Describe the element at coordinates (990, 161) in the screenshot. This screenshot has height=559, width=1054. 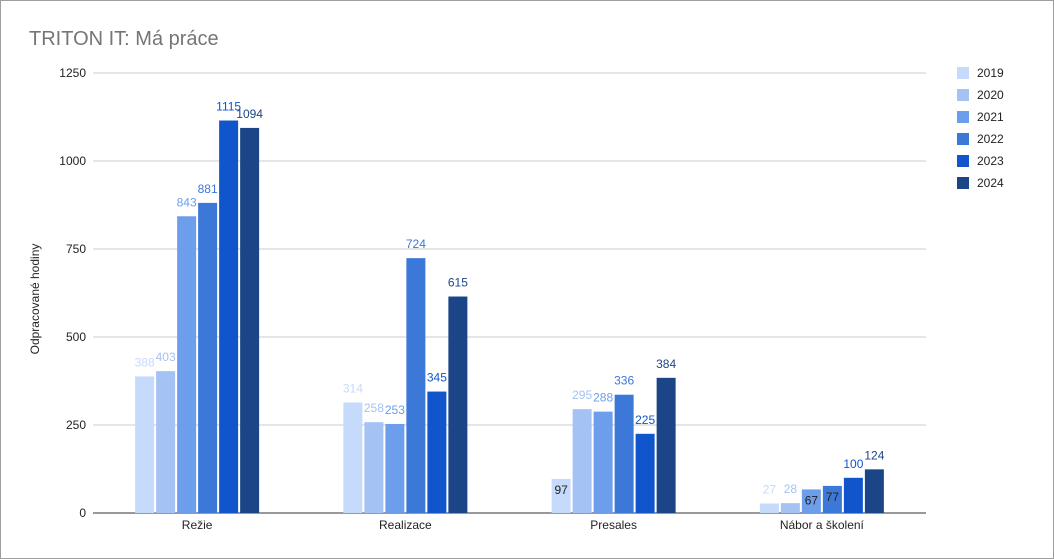
I see `legend-label: 2023` at that location.